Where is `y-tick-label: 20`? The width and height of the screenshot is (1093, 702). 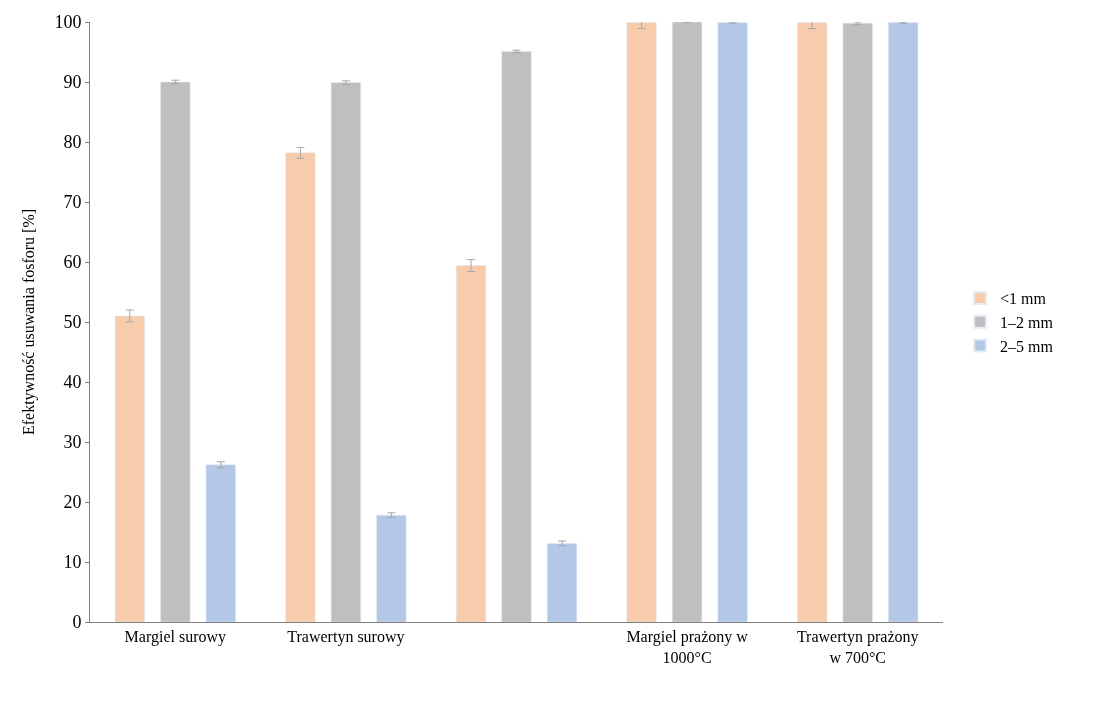
y-tick-label: 20 is located at coordinates (72, 502).